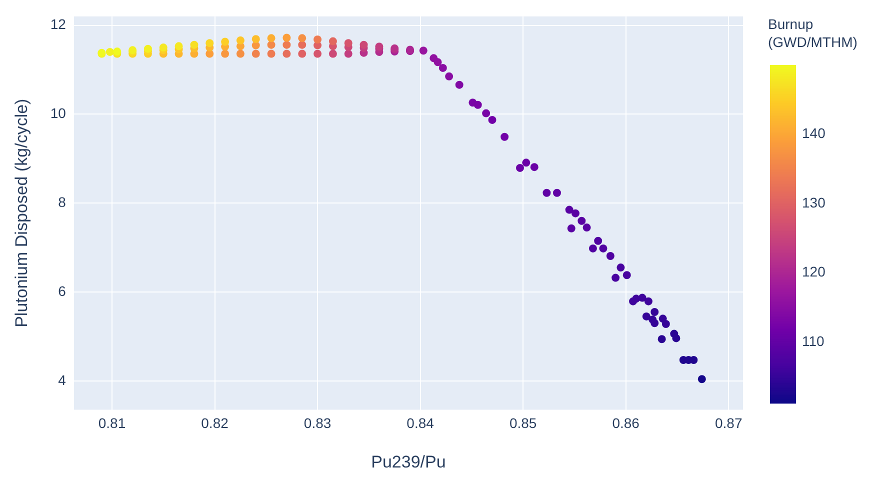  Describe the element at coordinates (814, 272) in the screenshot. I see `color-bar-label: 120` at that location.